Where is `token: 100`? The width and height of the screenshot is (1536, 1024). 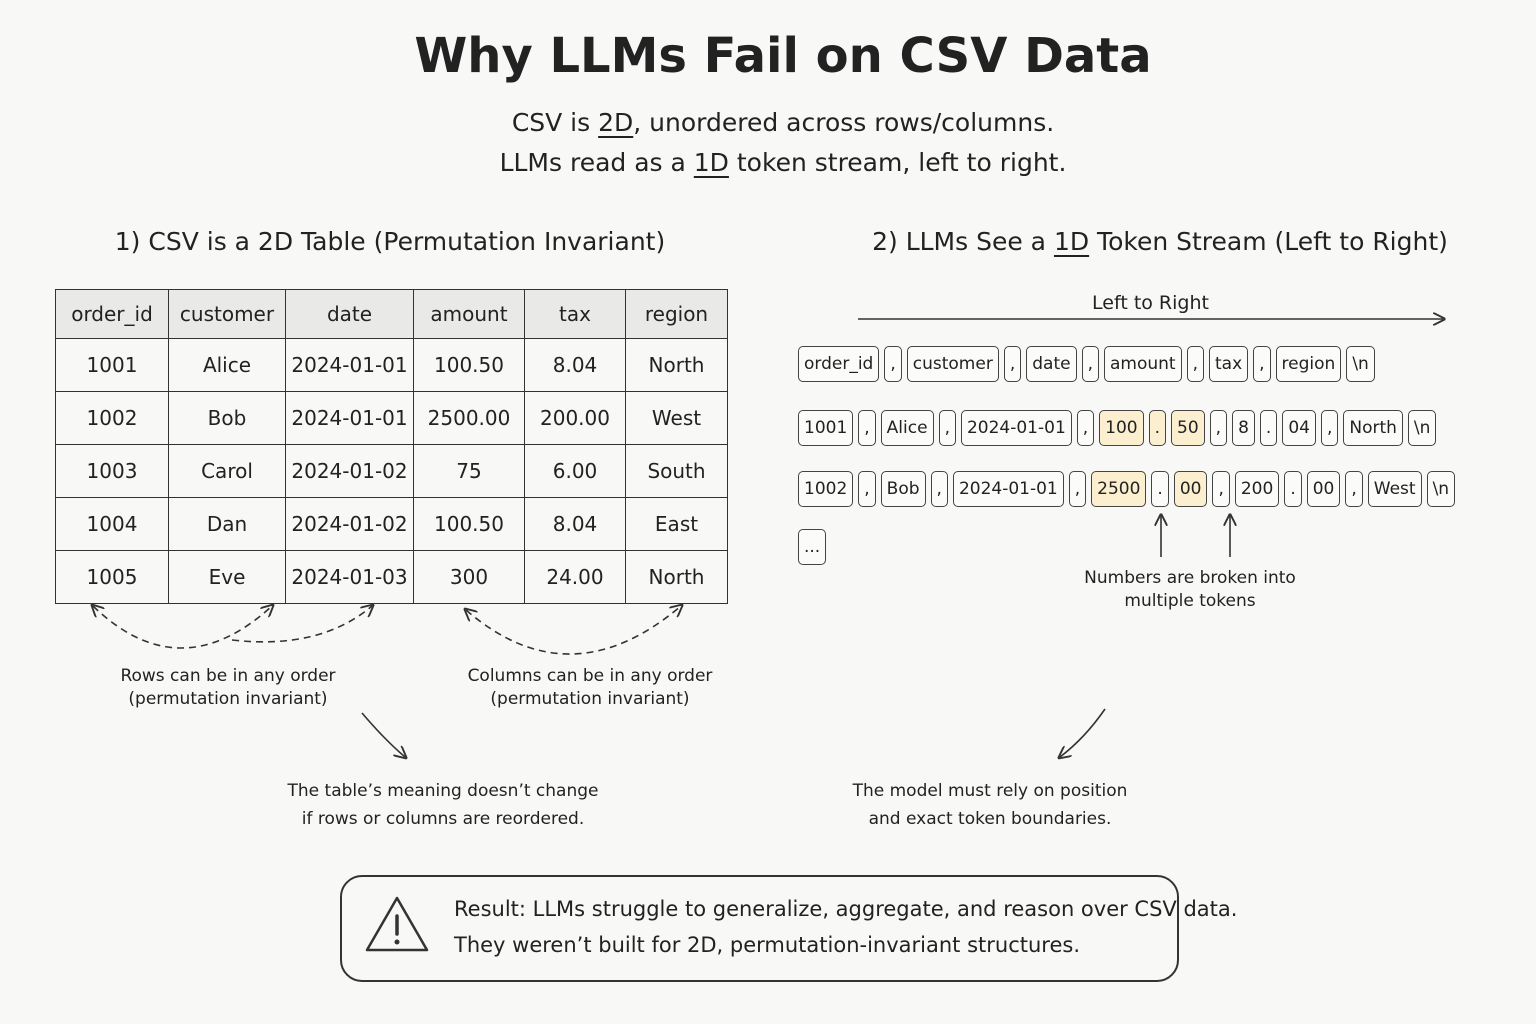 token: 100 is located at coordinates (1121, 428).